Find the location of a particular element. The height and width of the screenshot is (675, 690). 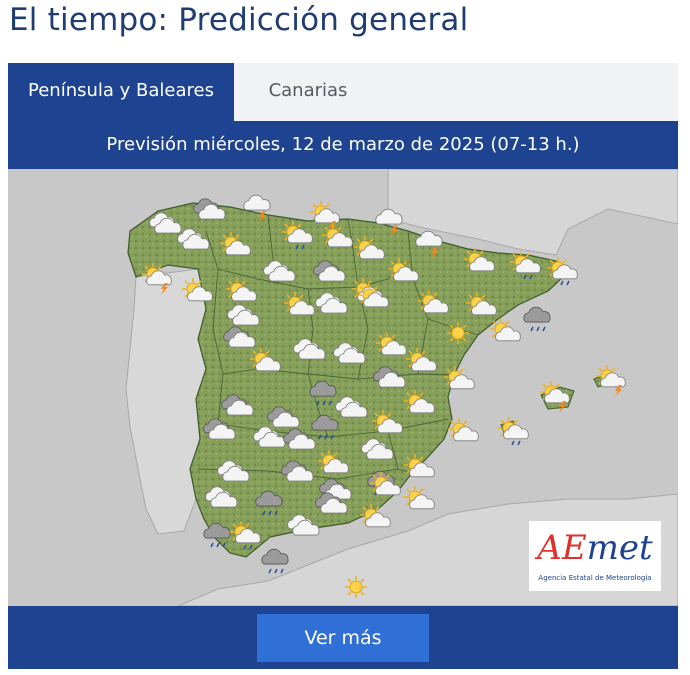

france-landmass is located at coordinates (532, 212).